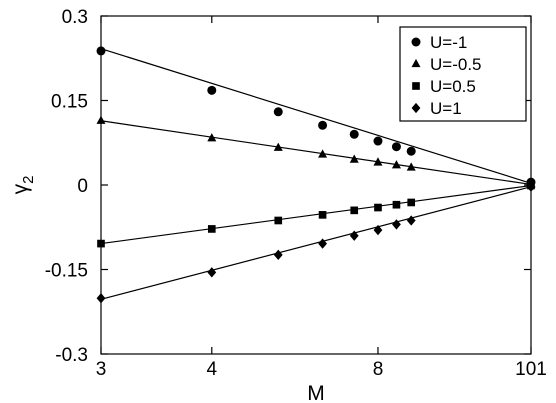 Image resolution: width=556 pixels, height=403 pixels. Describe the element at coordinates (416, 108) in the screenshot. I see `legend-marker-diamond` at that location.